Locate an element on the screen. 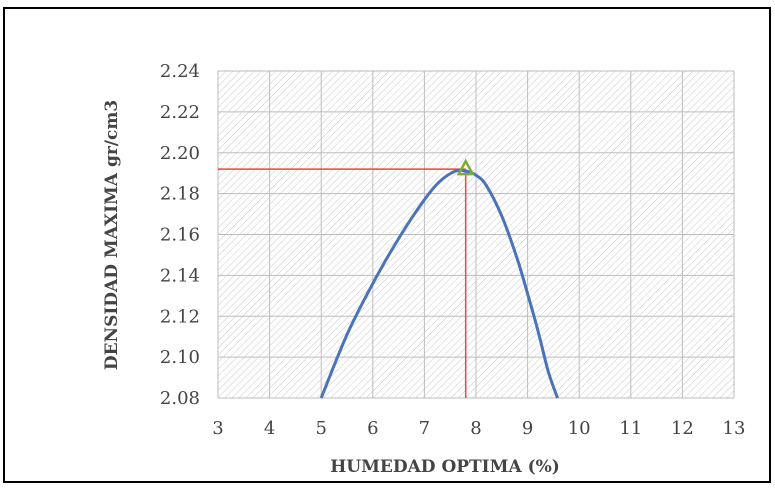 This screenshot has width=775, height=489. y-tick-label: 2.16 is located at coordinates (180, 235).